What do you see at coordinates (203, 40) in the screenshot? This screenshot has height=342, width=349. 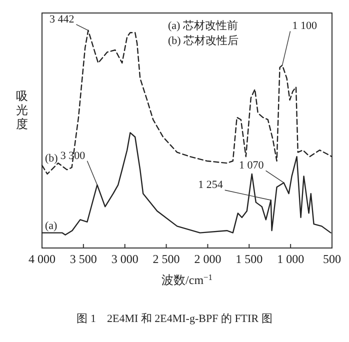 I see `annotation: (b) 芯材改性后` at bounding box center [203, 40].